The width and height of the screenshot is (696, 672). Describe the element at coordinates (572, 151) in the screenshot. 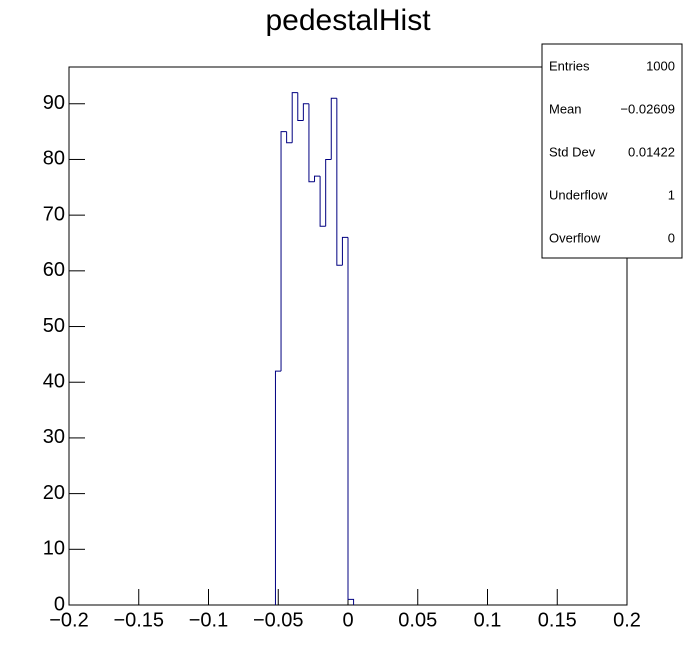

I see `stat-name: Std Dev` at that location.